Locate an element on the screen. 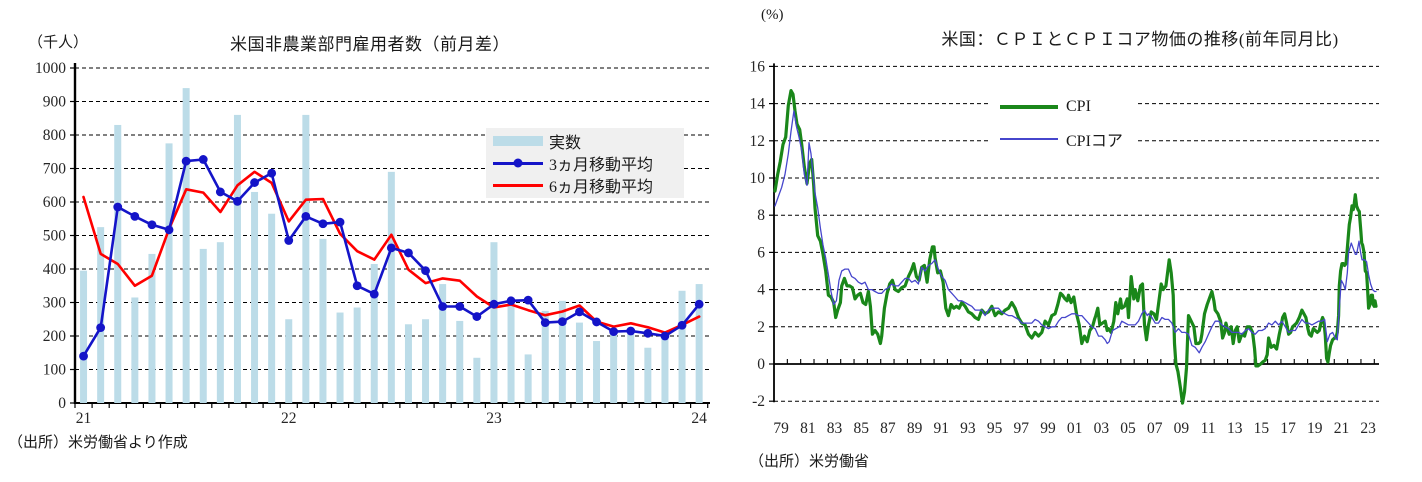 The height and width of the screenshot is (482, 1422). svg-text: 300 is located at coordinates (55, 303).